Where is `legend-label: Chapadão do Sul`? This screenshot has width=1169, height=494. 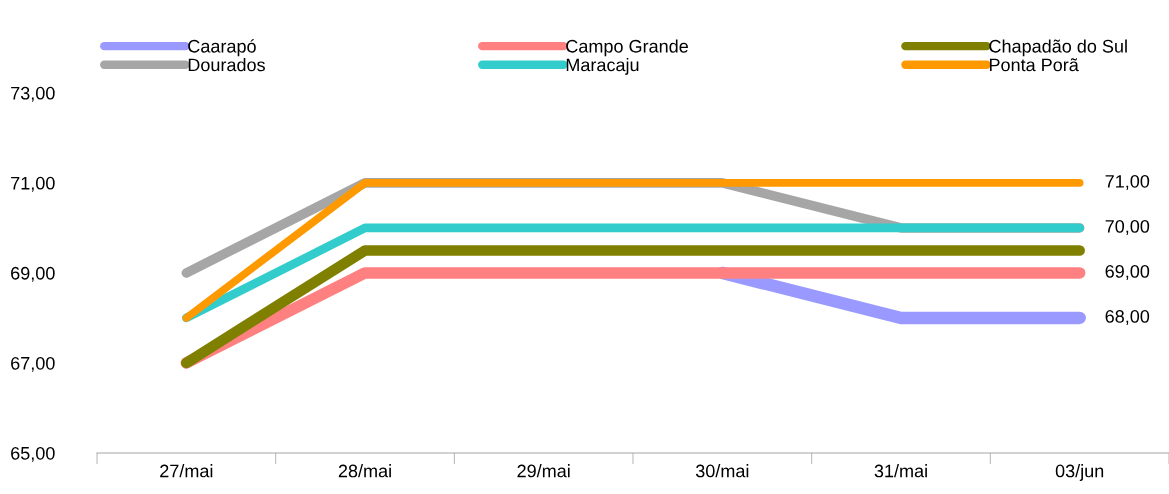
legend-label: Chapadão do Sul is located at coordinates (1058, 48).